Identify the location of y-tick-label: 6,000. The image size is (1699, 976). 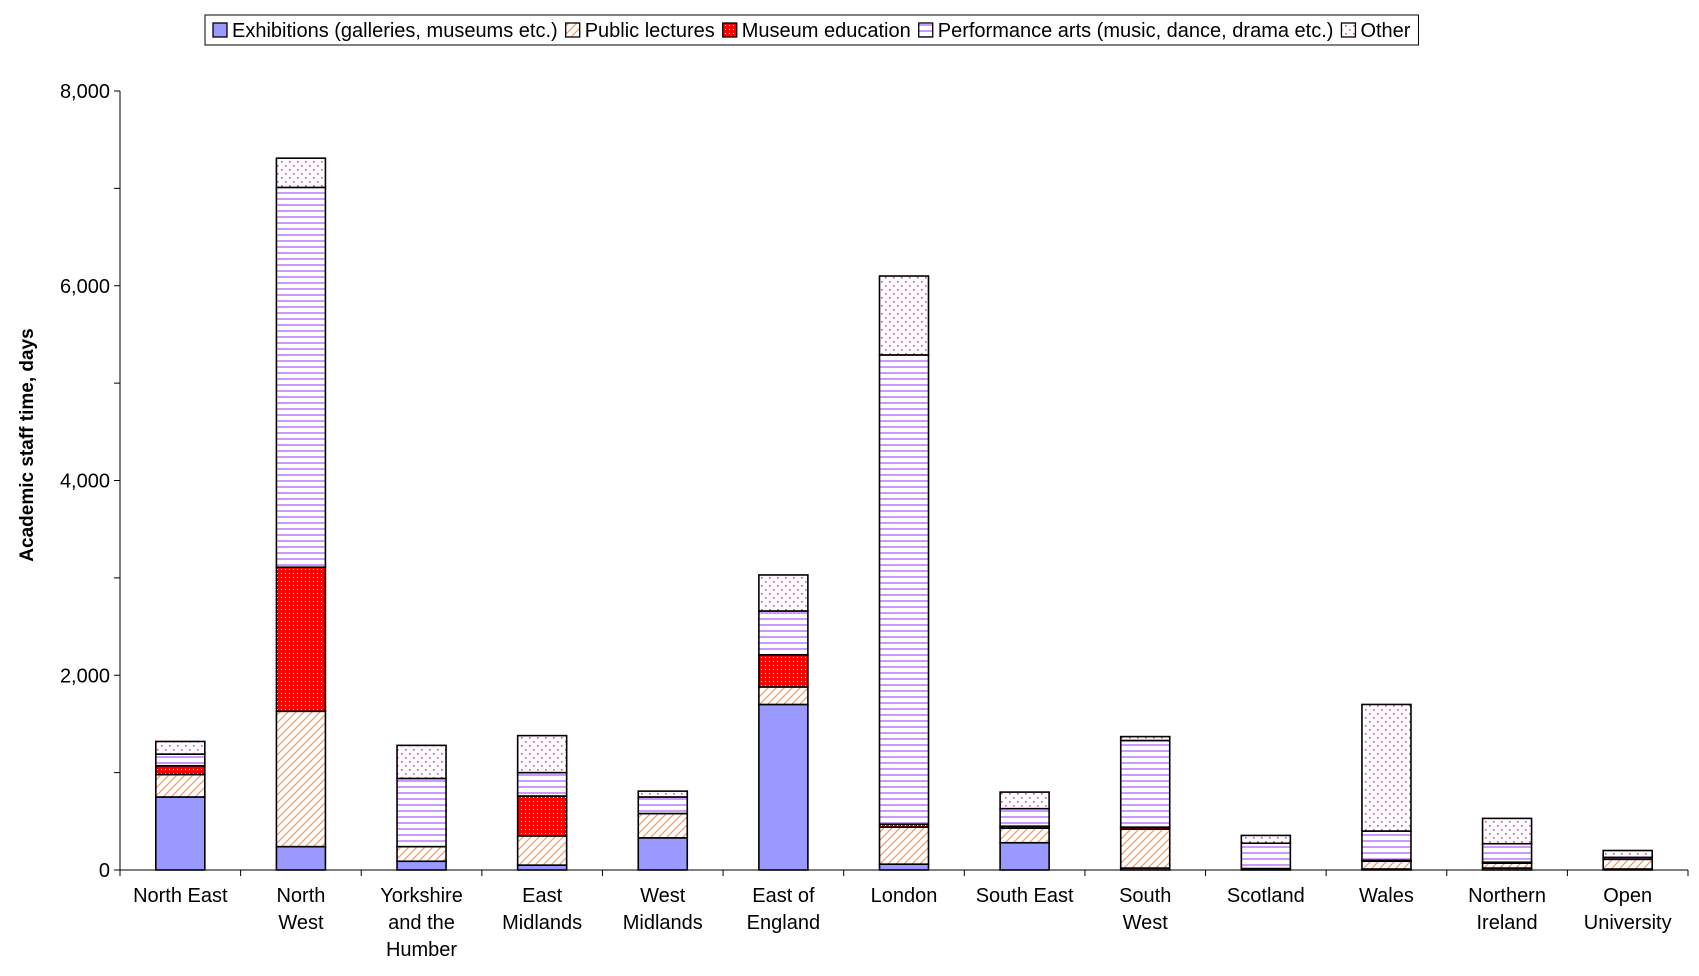
(85, 287).